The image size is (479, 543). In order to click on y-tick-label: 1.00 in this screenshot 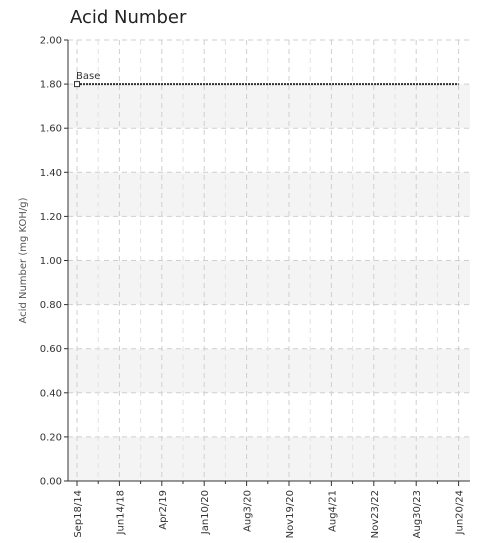, I will do `click(51, 261)`.